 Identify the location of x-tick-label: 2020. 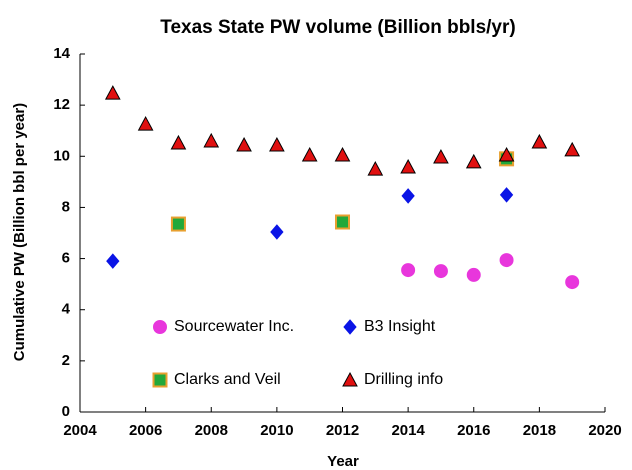
(604, 430).